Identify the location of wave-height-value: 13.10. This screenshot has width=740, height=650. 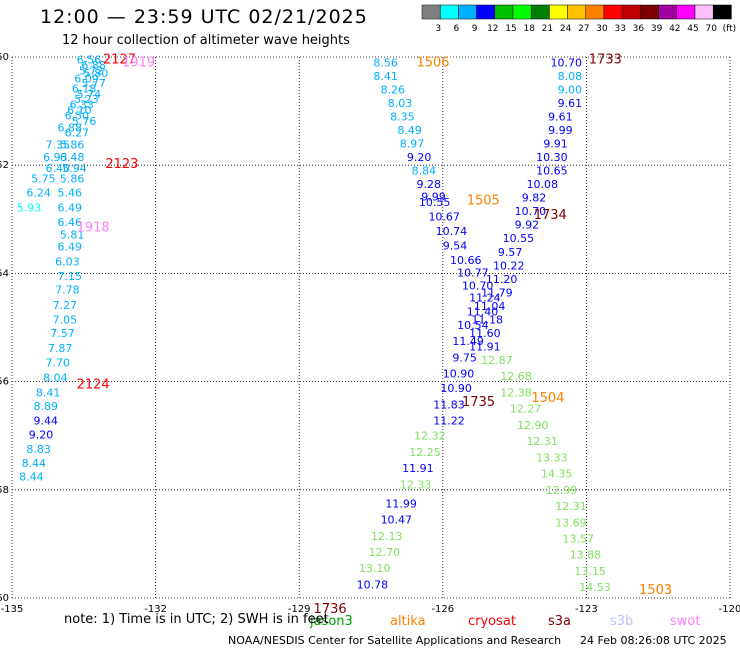
(375, 568).